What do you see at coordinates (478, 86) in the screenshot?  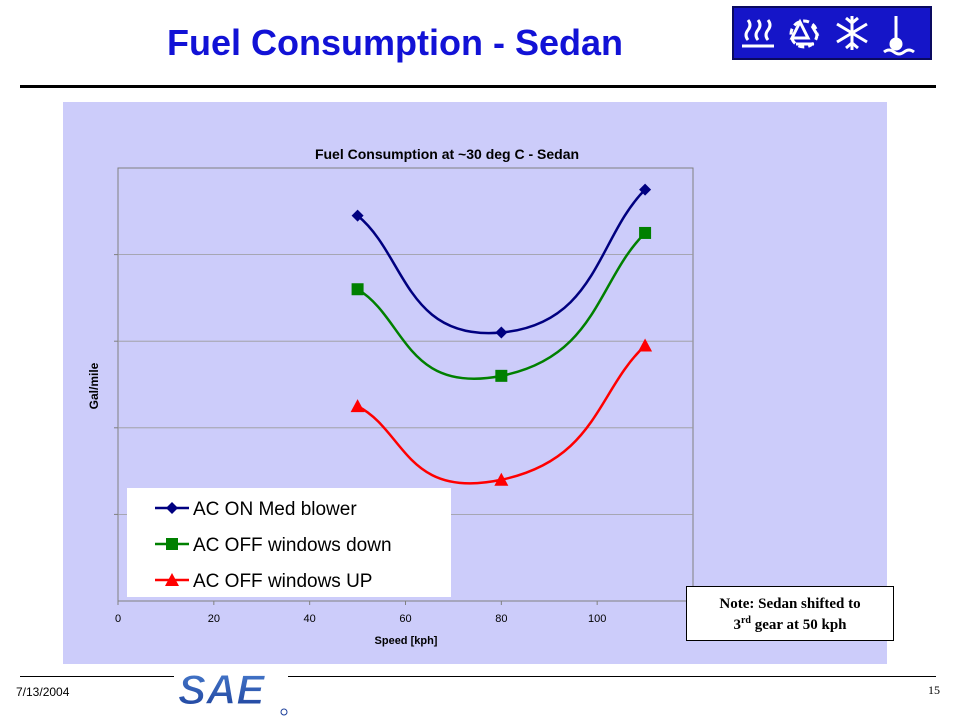 I see `title-divider` at bounding box center [478, 86].